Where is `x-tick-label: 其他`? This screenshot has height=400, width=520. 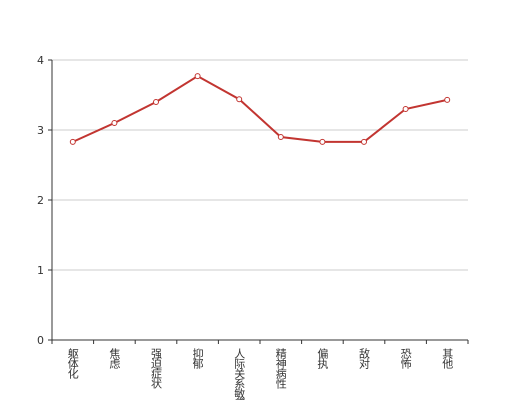
x-tick-label: 其他 is located at coordinates (447, 358).